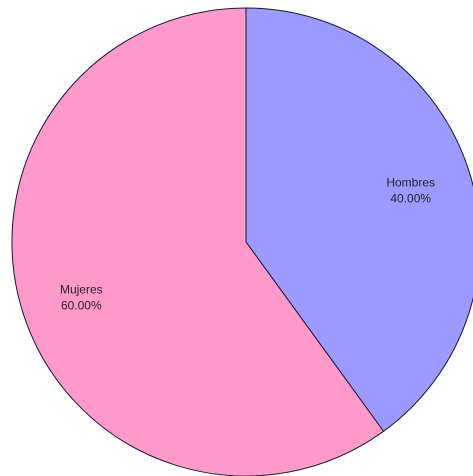 This screenshot has height=476, width=473. I want to click on slice-percent-hombres: 40.00%, so click(410, 199).